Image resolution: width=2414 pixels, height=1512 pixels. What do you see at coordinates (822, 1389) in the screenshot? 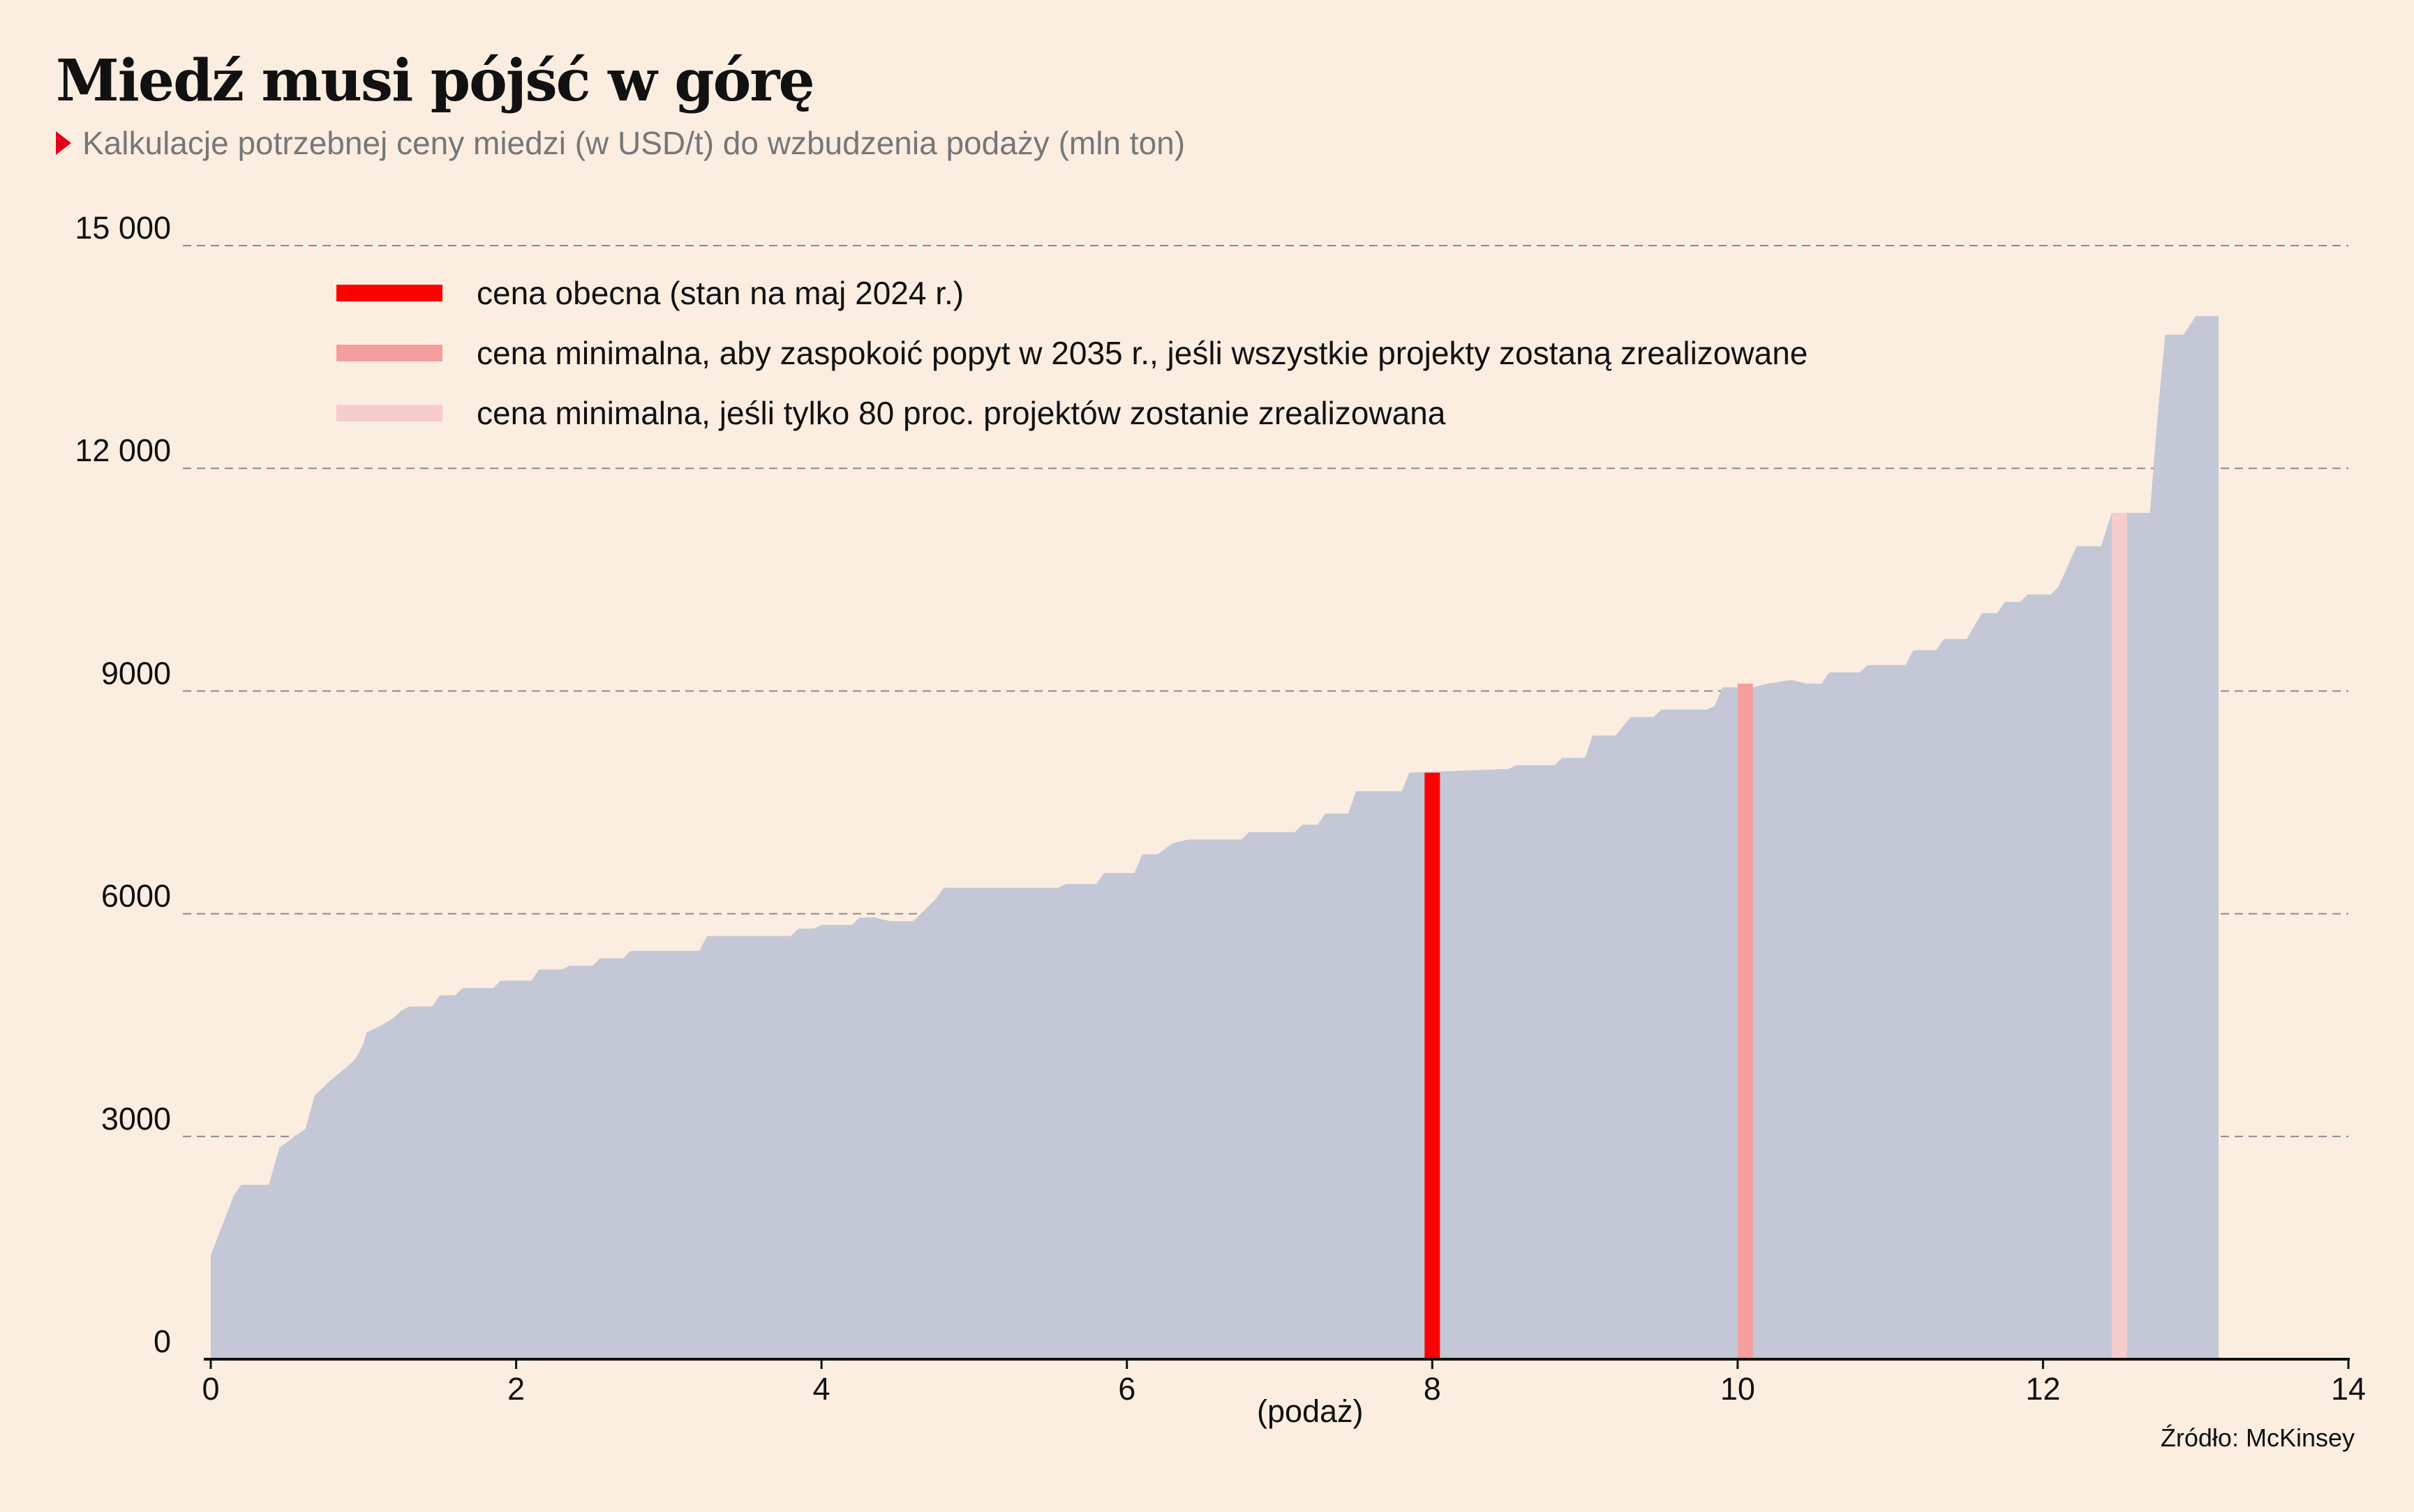
I see `x-tick-label: 4` at bounding box center [822, 1389].